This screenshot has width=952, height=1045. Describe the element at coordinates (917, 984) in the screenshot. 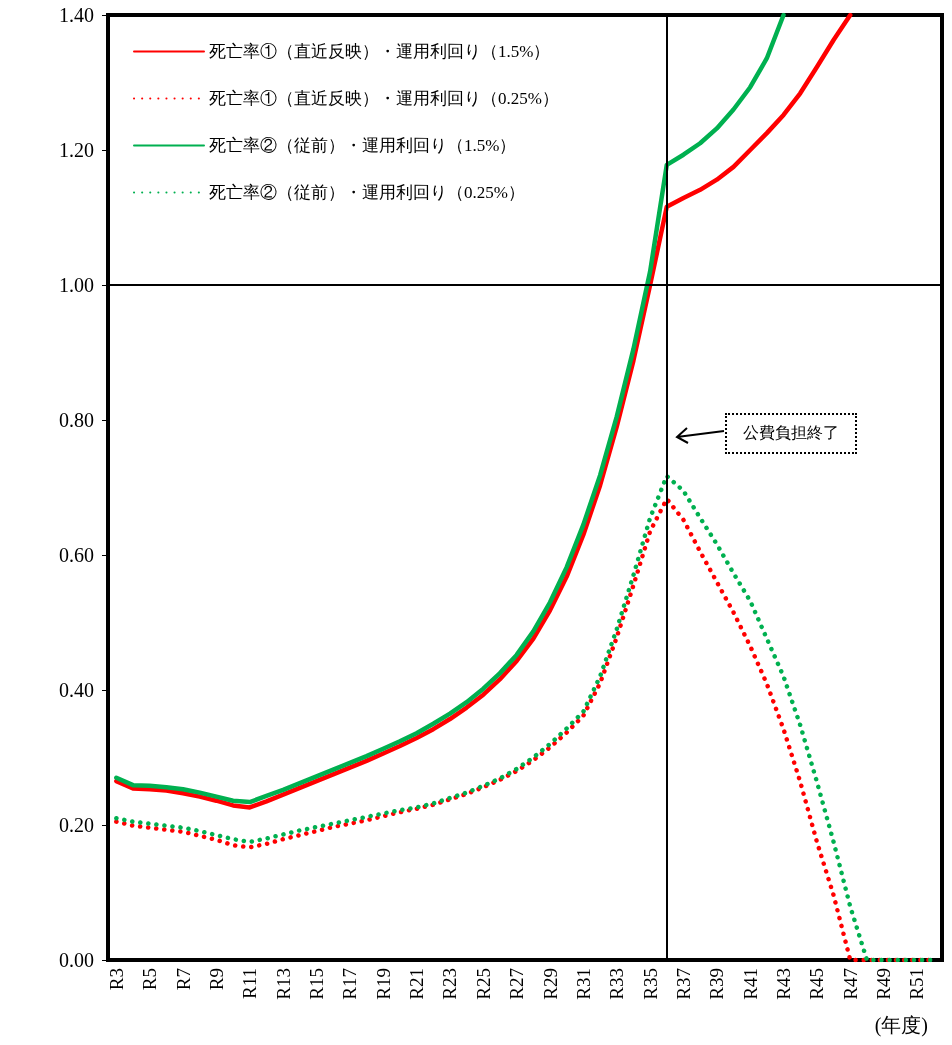

I see `x-tick-label: R51` at that location.